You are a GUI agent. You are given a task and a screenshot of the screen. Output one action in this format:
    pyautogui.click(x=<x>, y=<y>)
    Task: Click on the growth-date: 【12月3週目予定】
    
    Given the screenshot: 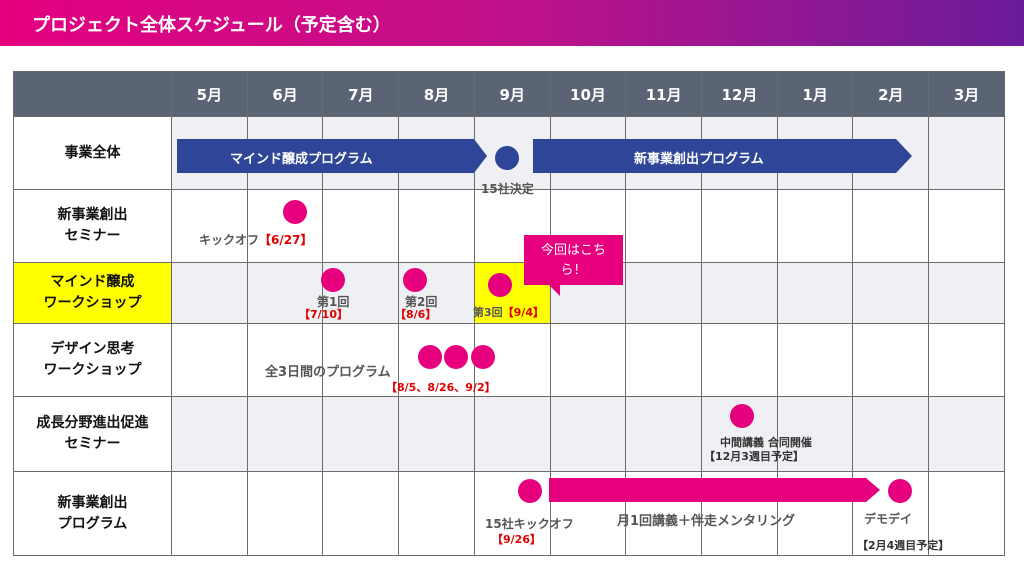 What is the action you would take?
    pyautogui.click(x=754, y=456)
    